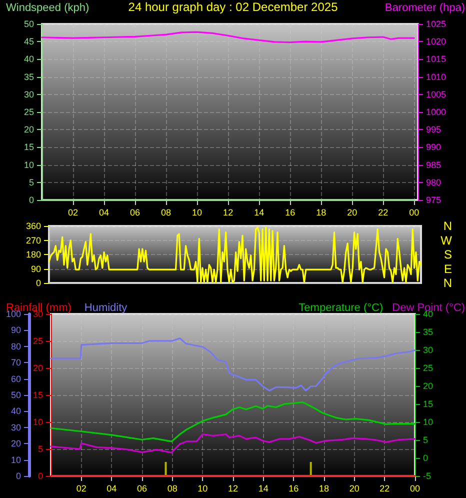 Image resolution: width=466 pixels, height=498 pixels. What do you see at coordinates (436, 94) in the screenshot?
I see `y2-tick-label: 1005` at bounding box center [436, 94].